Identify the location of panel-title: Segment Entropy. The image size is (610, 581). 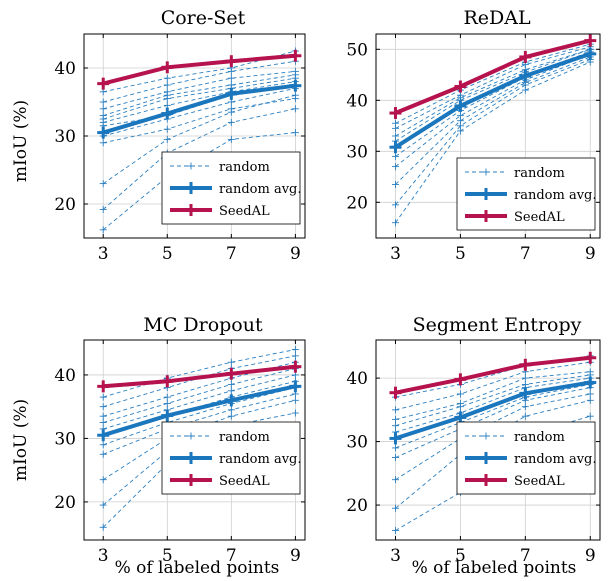
(497, 325).